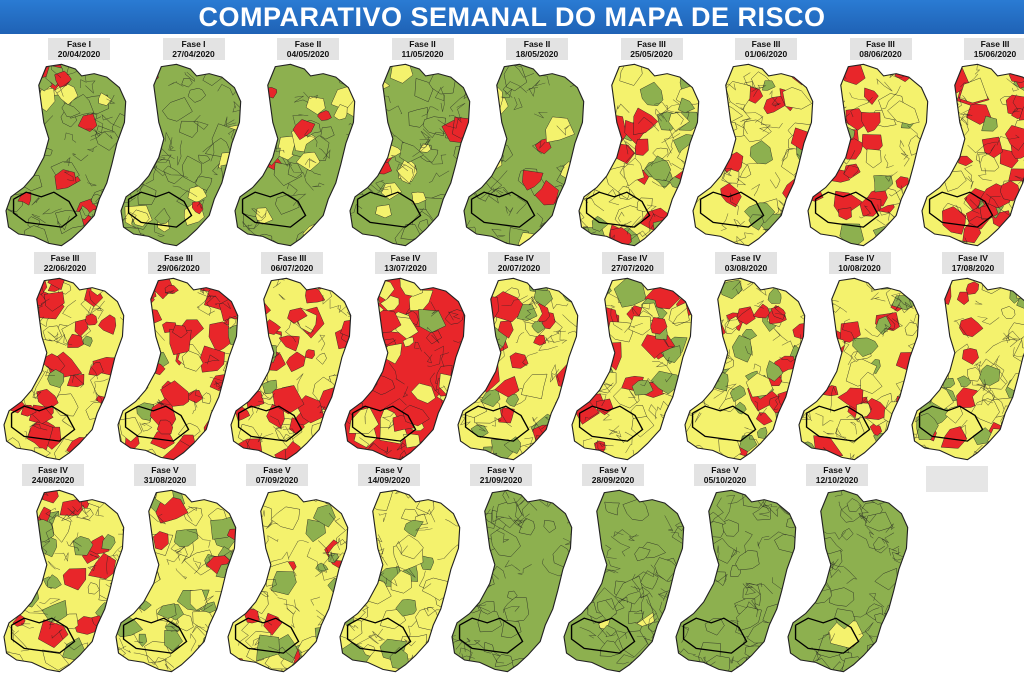  Describe the element at coordinates (193, 54) in the screenshot. I see `date-label: 27/04/2020` at that location.